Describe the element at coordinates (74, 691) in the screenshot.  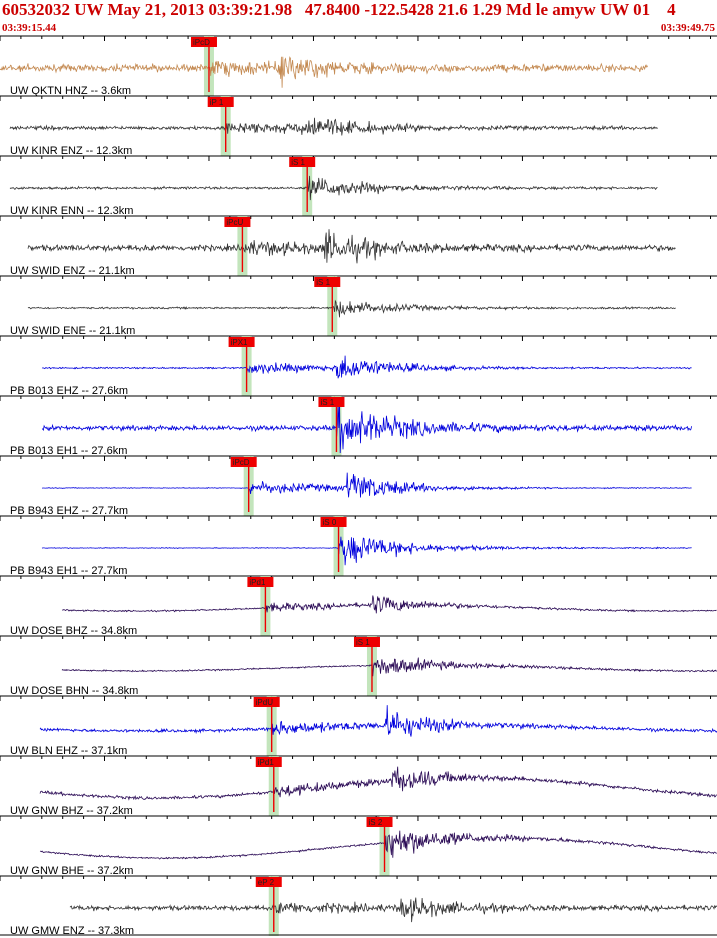
I see `trace-label: UW DOSE BHN -- 34.8km` at that location.